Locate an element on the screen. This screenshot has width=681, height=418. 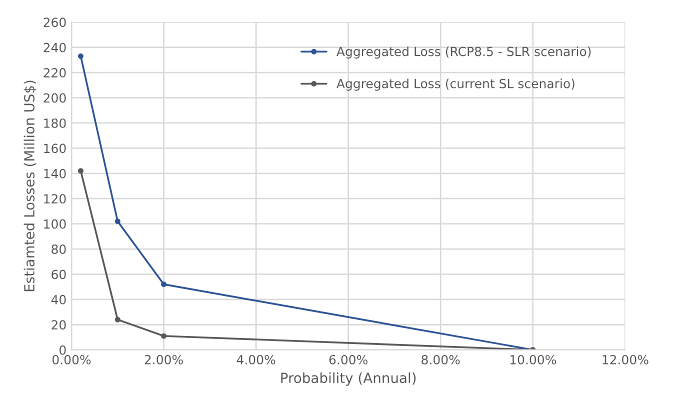
x-axis-title: Probability (Annual) is located at coordinates (348, 379).